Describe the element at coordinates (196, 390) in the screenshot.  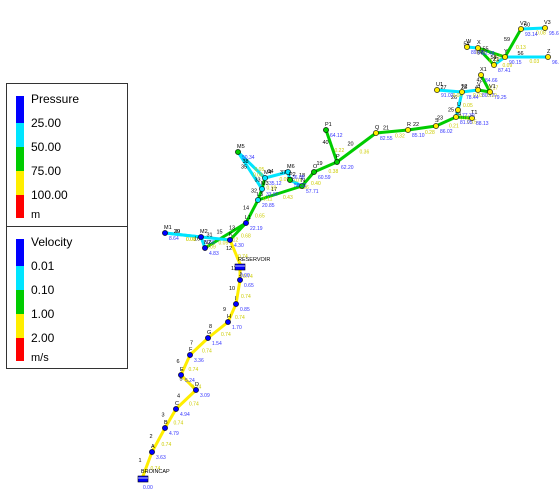
I see `junction-D` at that location.